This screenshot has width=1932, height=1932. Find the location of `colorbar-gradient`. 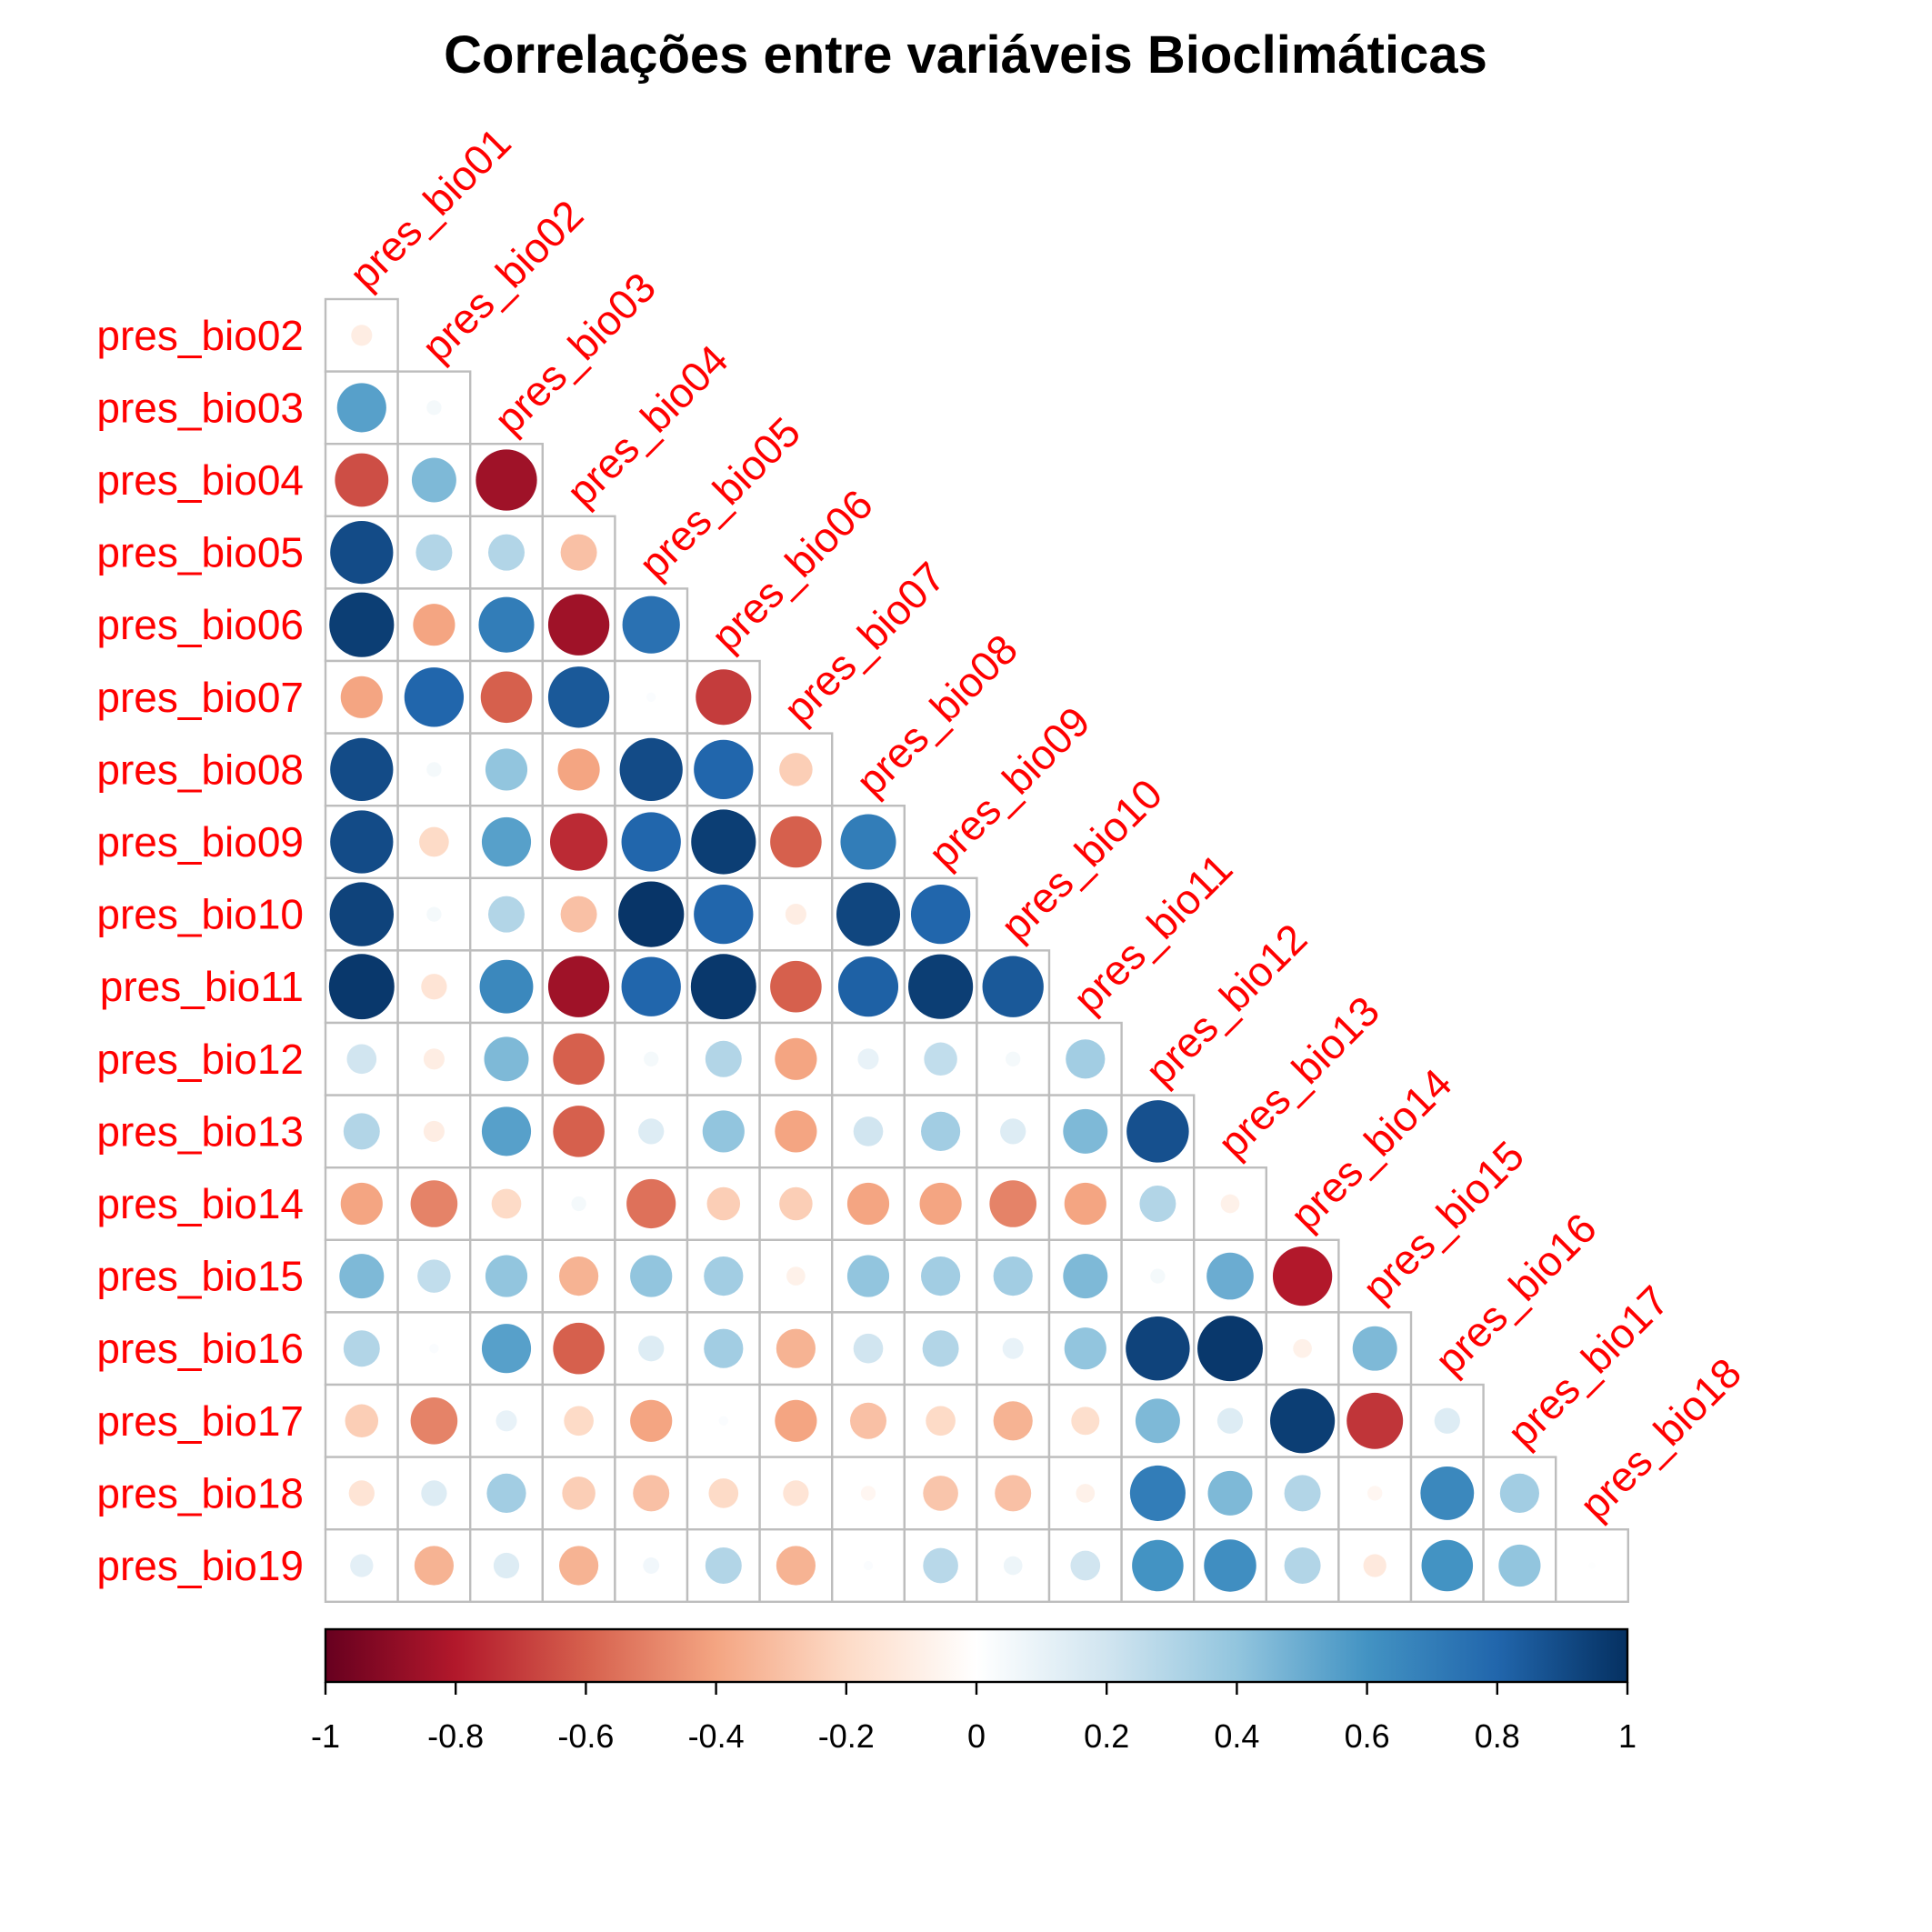

colorbar-gradient is located at coordinates (976, 1655).